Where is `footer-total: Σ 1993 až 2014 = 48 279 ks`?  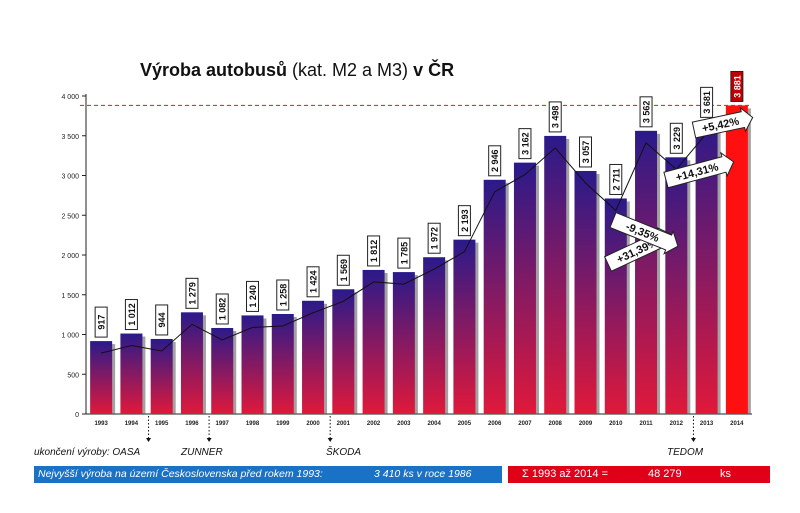 footer-total: Σ 1993 až 2014 = 48 279 ks is located at coordinates (639, 474).